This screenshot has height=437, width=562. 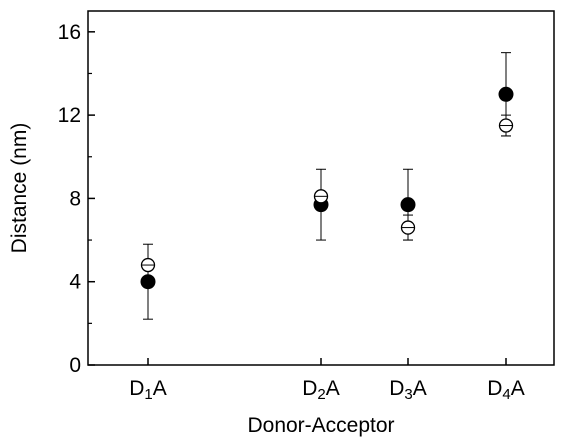 I want to click on x-axis-title: Donor-Acceptor, so click(x=320, y=425).